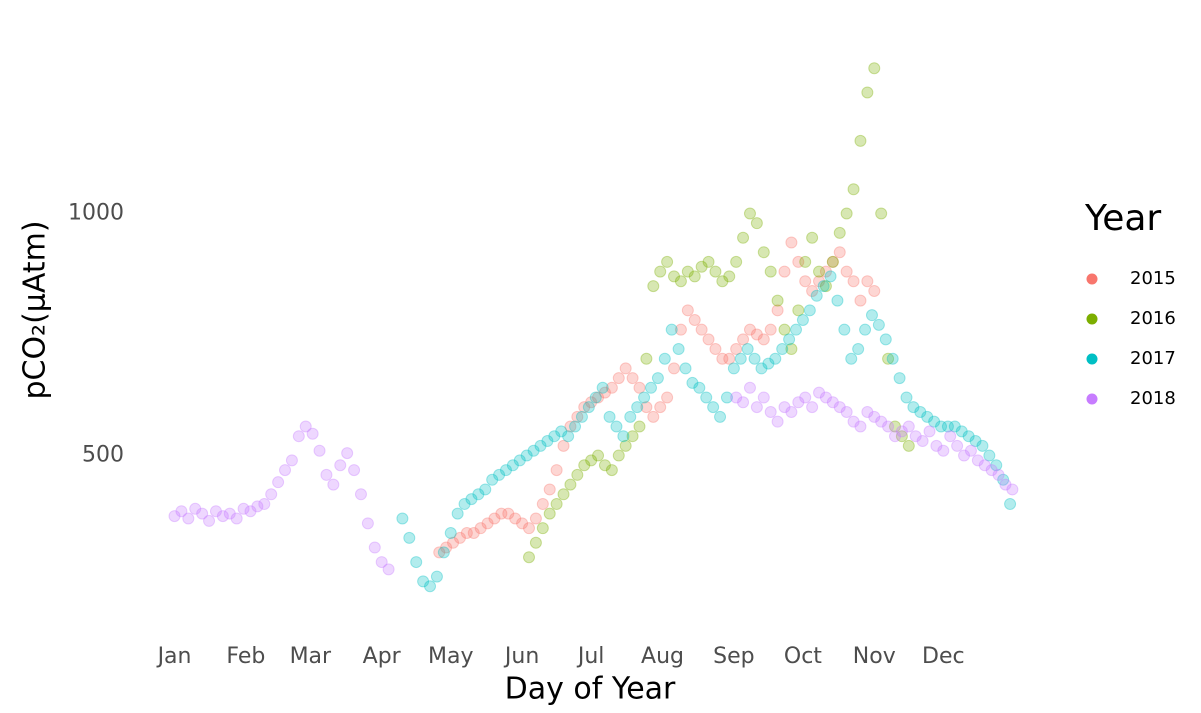 The image size is (1201, 713). What do you see at coordinates (1153, 318) in the screenshot?
I see `legend-label: 2016` at bounding box center [1153, 318].